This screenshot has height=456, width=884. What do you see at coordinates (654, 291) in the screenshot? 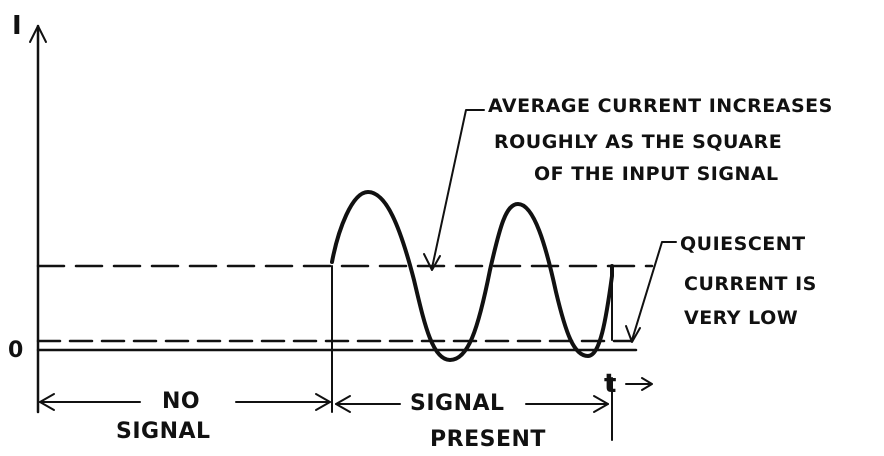
I see `quiescent-current-leader` at bounding box center [654, 291].